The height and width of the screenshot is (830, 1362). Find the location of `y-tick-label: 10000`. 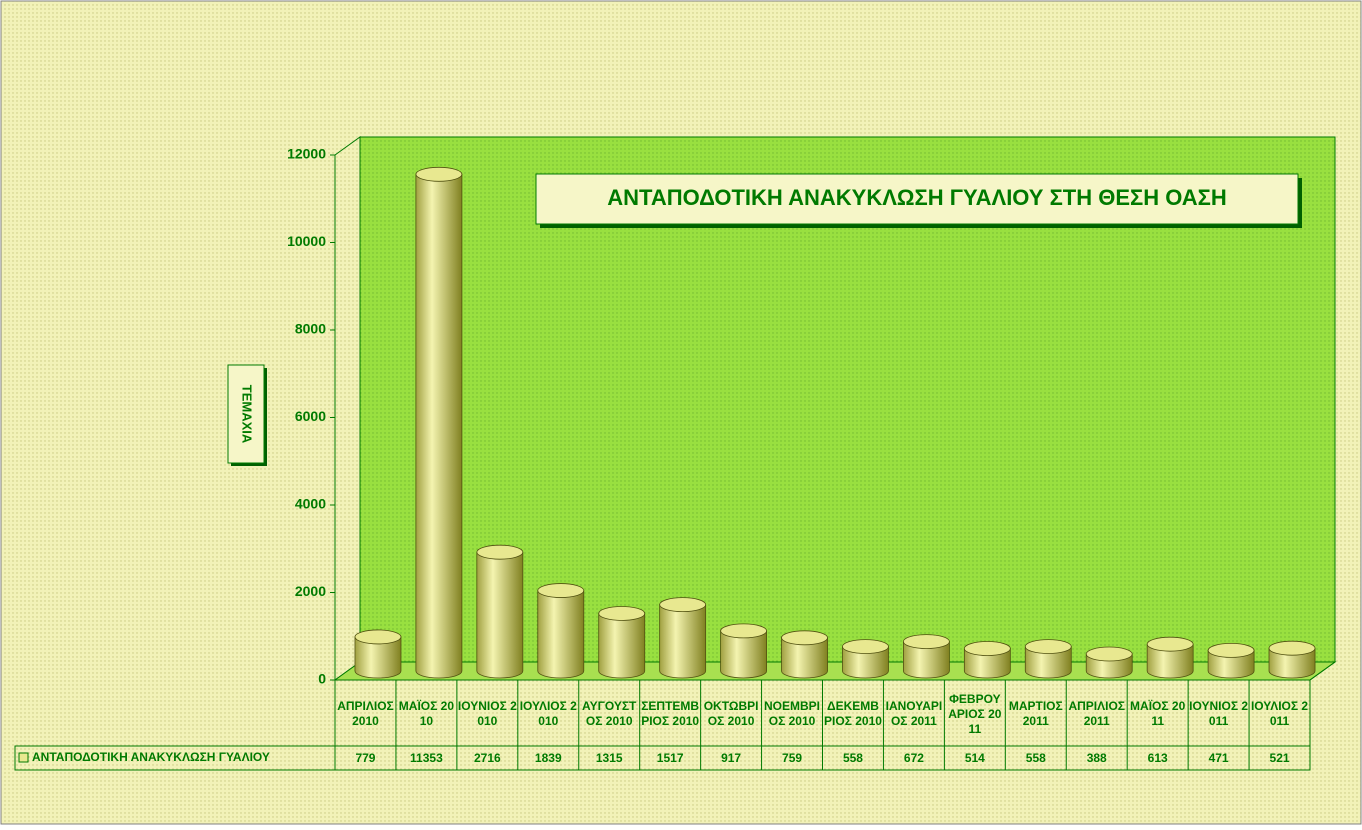

y-tick-label: 10000 is located at coordinates (306, 241).